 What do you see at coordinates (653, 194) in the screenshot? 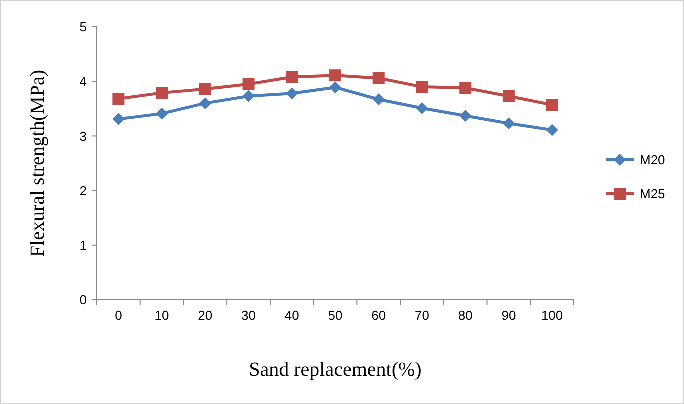
I see `legend-label: M25` at bounding box center [653, 194].